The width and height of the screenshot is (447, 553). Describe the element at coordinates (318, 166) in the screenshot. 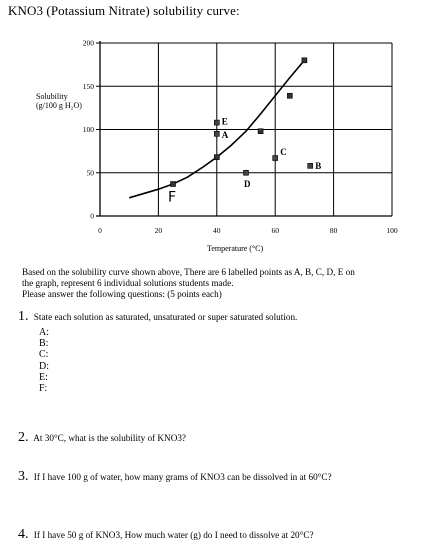

I see `point-label-b: B` at that location.